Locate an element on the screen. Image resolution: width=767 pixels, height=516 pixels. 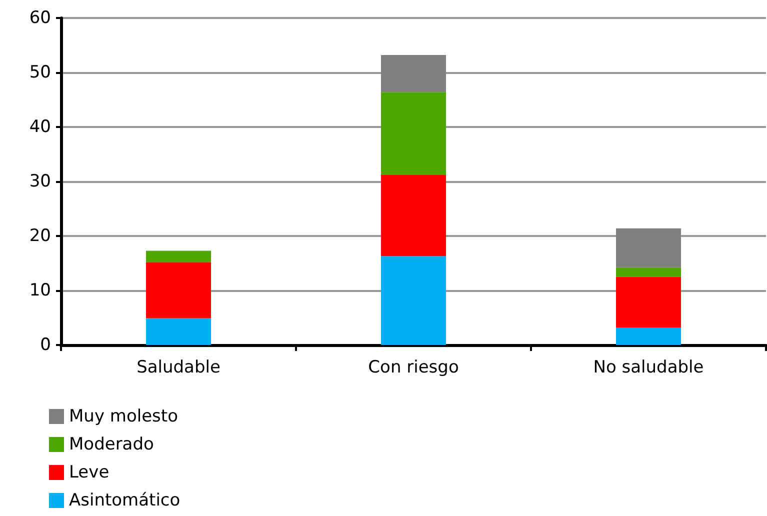
y-tick-label: 40 is located at coordinates (40, 127).